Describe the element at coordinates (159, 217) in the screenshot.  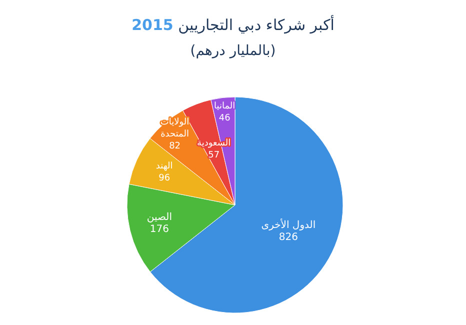
I see `slice-label: الصين` at that location.